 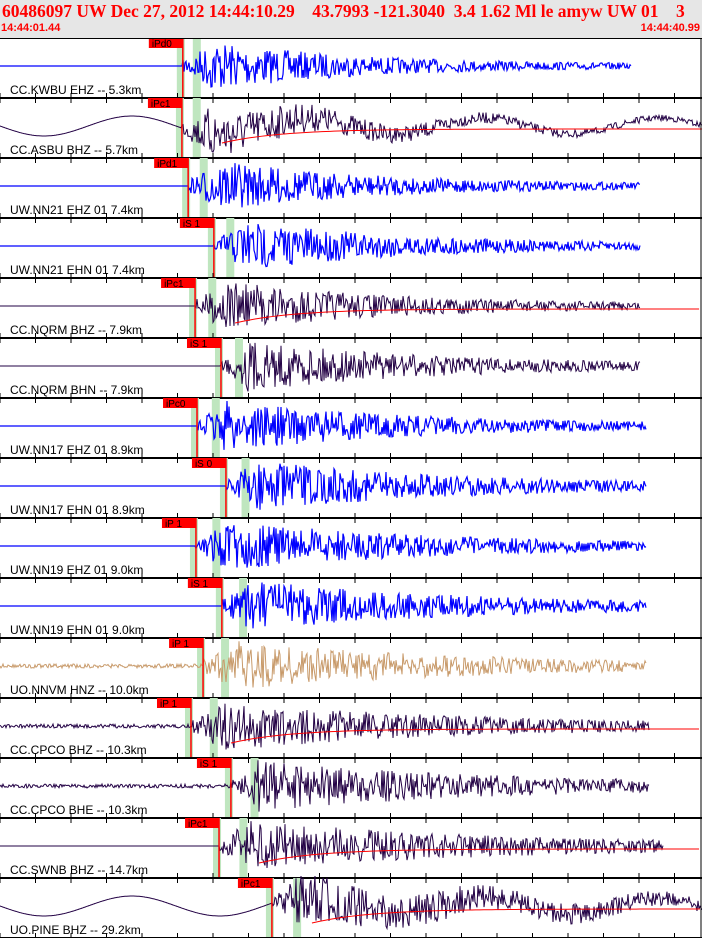 I want to click on trace-row: iPd1 UW.NN21 EHZ 01 7.4km, so click(x=351, y=190).